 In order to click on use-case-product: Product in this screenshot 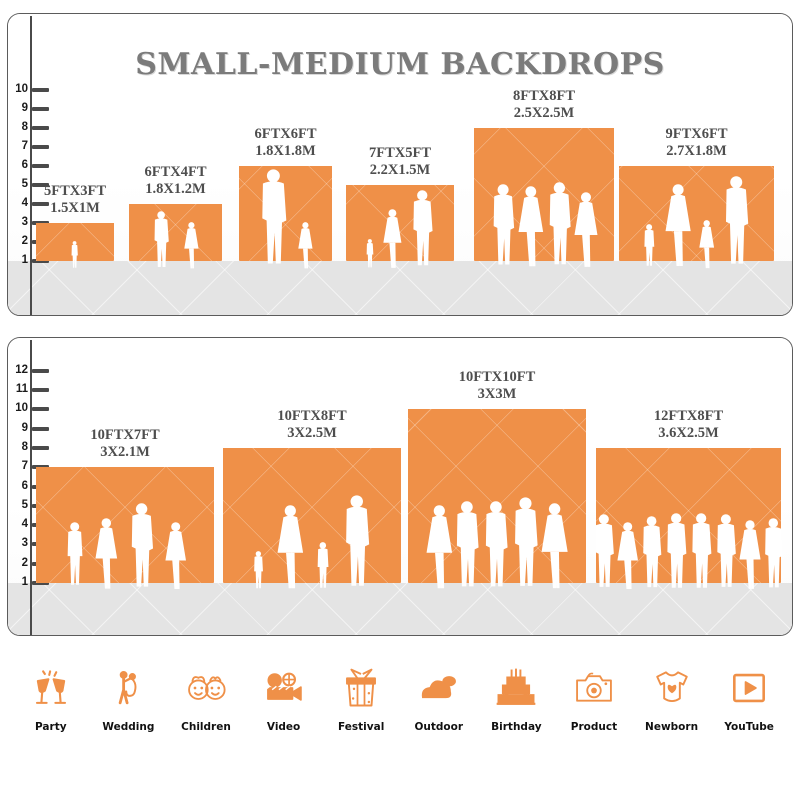, I will do `click(594, 696)`.